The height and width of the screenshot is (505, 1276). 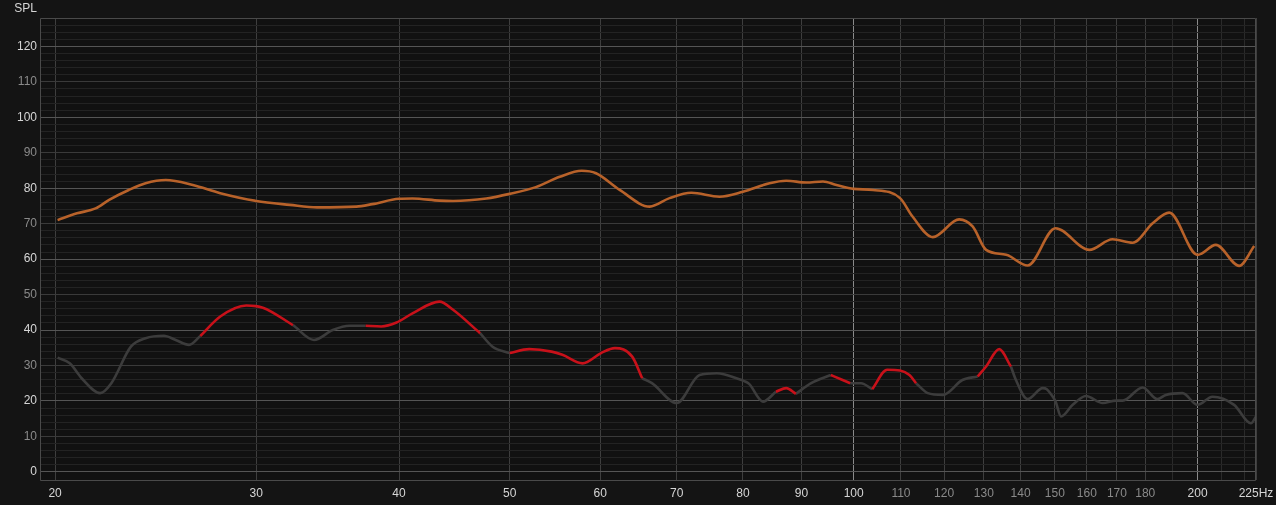 What do you see at coordinates (677, 492) in the screenshot?
I see `x-tick-label: 70` at bounding box center [677, 492].